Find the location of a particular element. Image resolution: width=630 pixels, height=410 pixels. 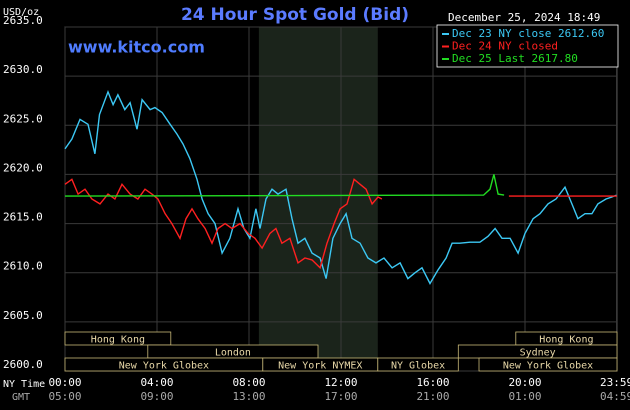

y-tick-label: 2635.0 is located at coordinates (23, 20).